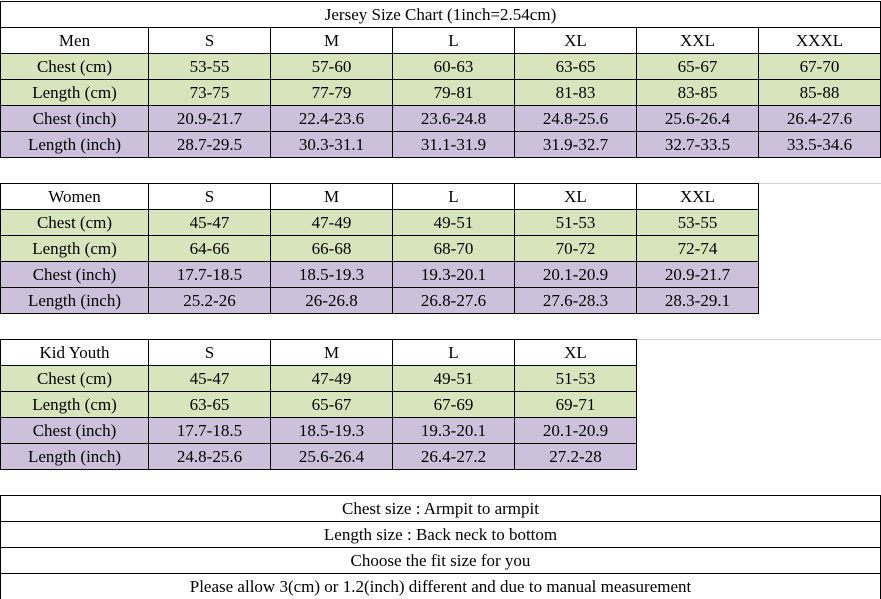 This screenshot has height=599, width=881. I want to click on measure-value: 79-81, so click(453, 92).